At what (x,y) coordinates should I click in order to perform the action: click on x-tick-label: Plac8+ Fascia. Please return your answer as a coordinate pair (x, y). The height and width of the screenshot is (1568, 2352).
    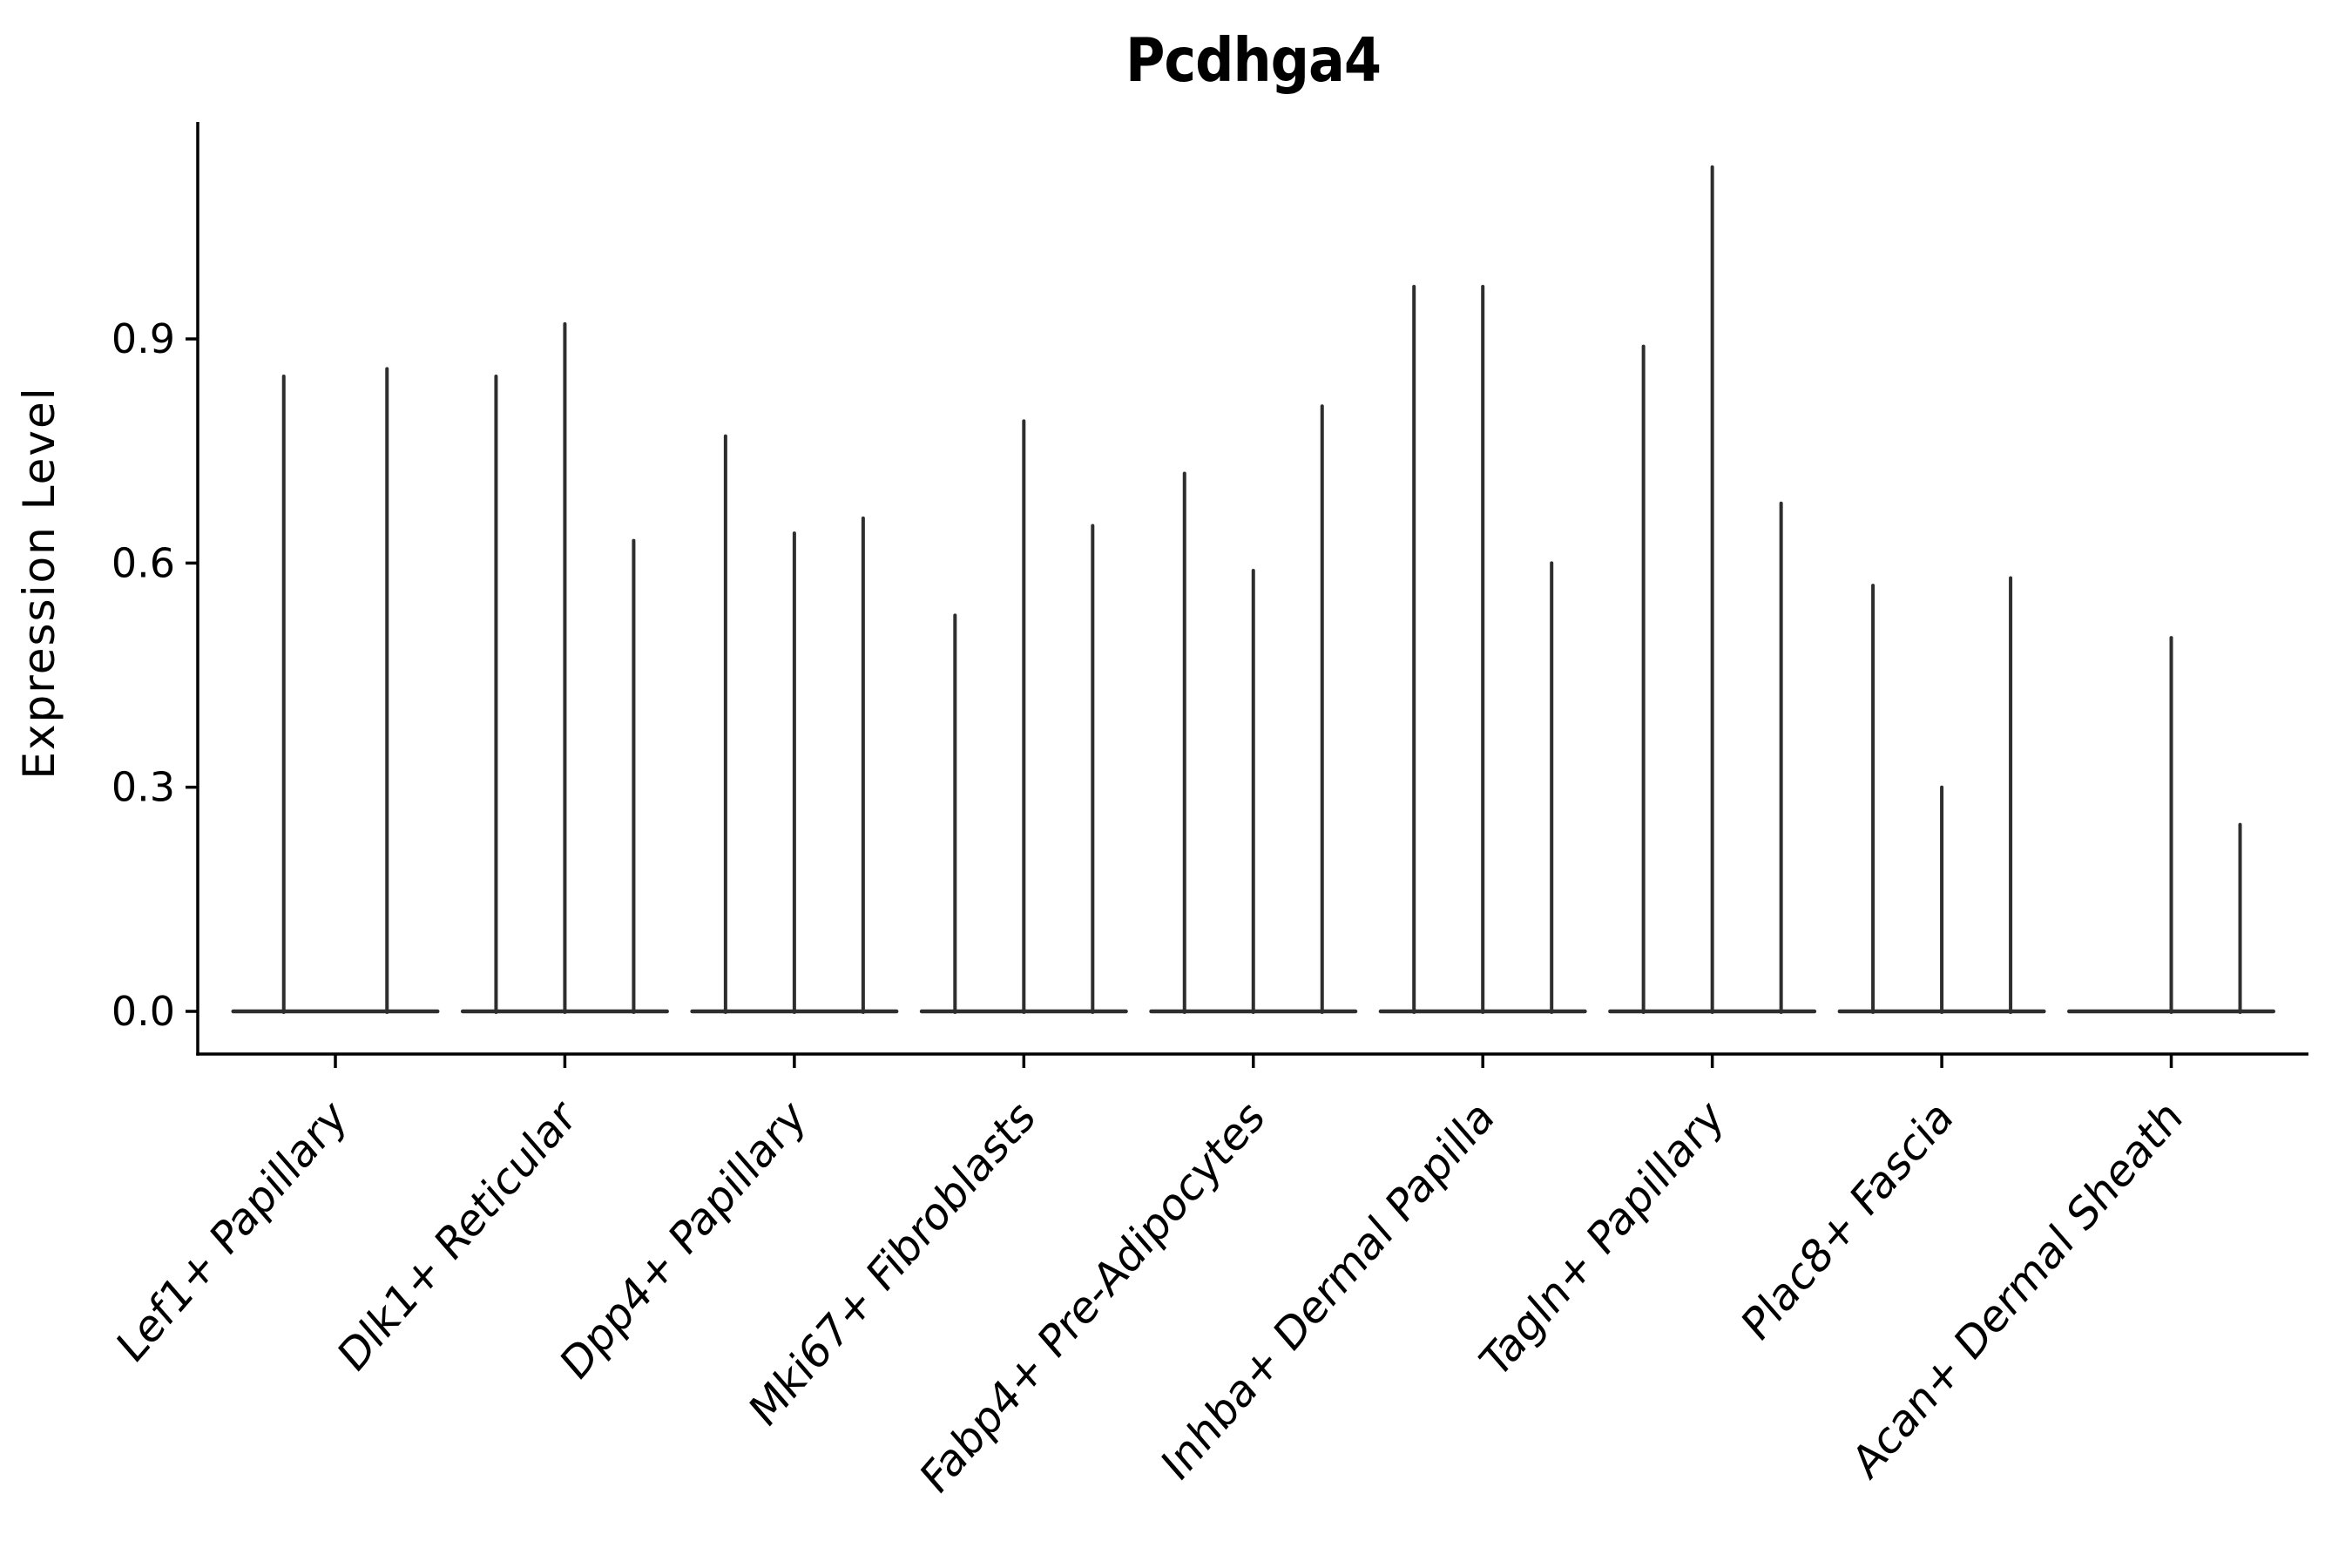
    Looking at the image, I should click on (1848, 1221).